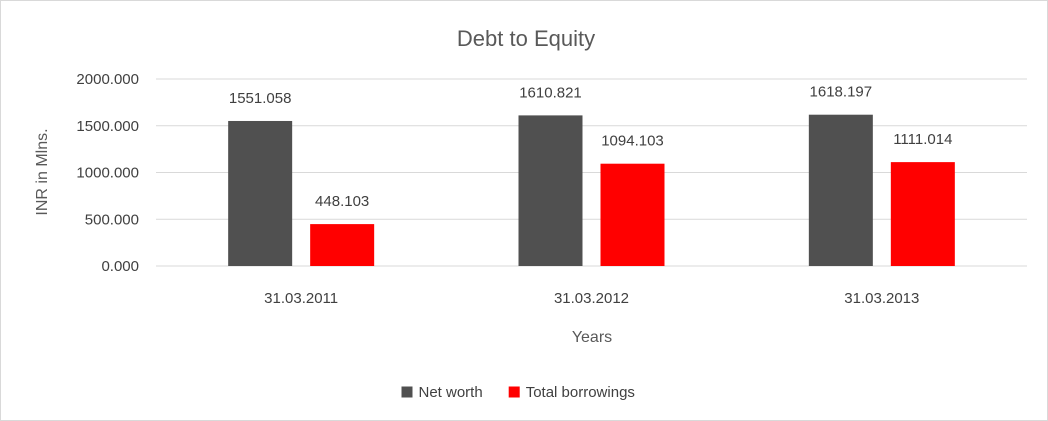 The image size is (1048, 421). Describe the element at coordinates (881, 298) in the screenshot. I see `x-tick-label: 31.03.2013` at that location.